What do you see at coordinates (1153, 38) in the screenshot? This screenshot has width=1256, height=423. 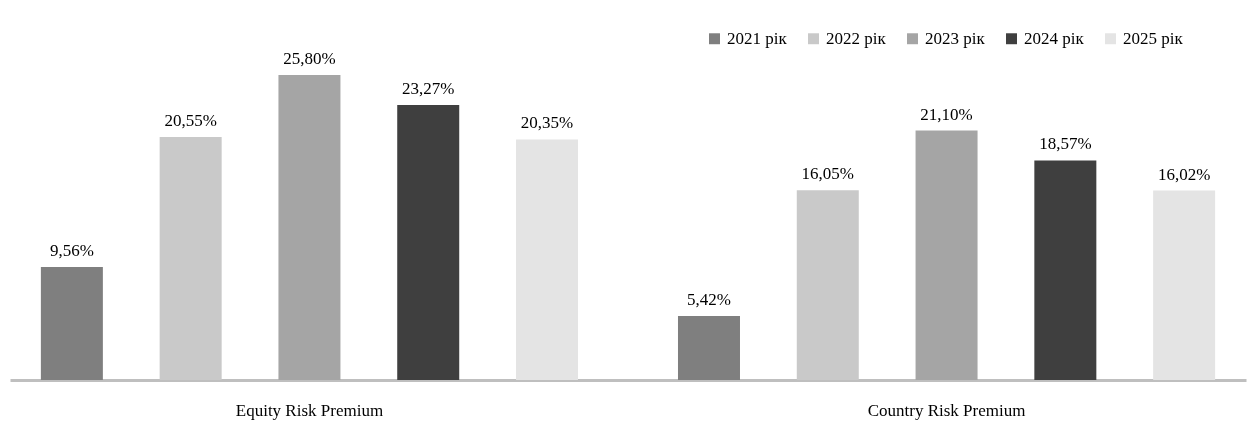 I see `legend-label: 2025 рік` at bounding box center [1153, 38].